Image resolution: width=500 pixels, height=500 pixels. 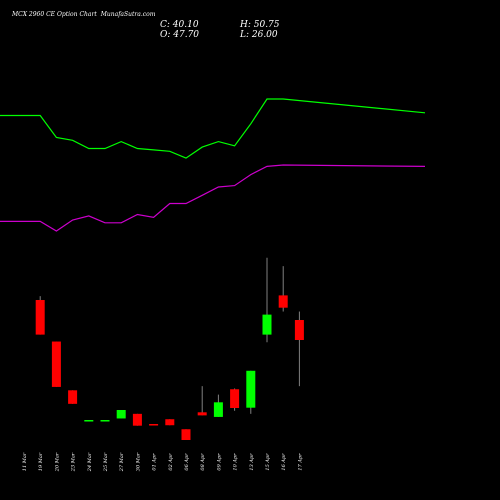 What do you see at coordinates (106, 462) in the screenshot?
I see `x-tick-label: 25 Mar` at bounding box center [106, 462].